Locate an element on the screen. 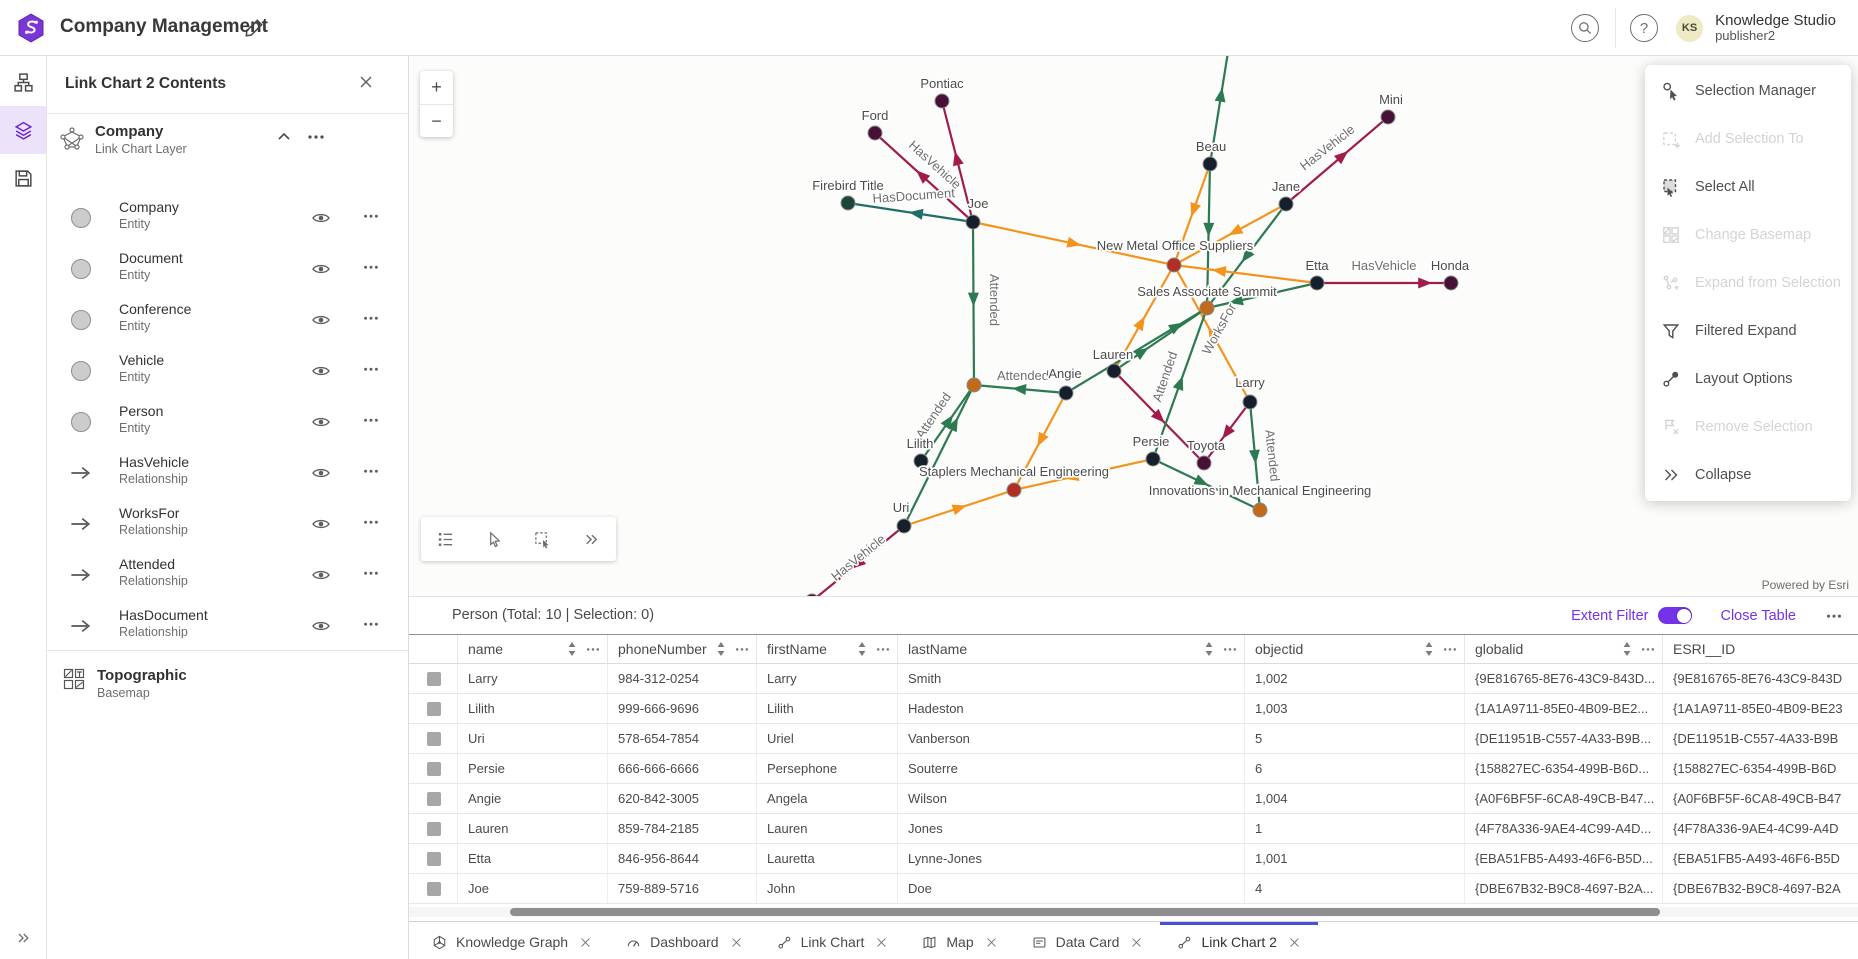 This screenshot has width=1858, height=959. layer-item-worksfor: WorksFor Relationship is located at coordinates (227, 523).